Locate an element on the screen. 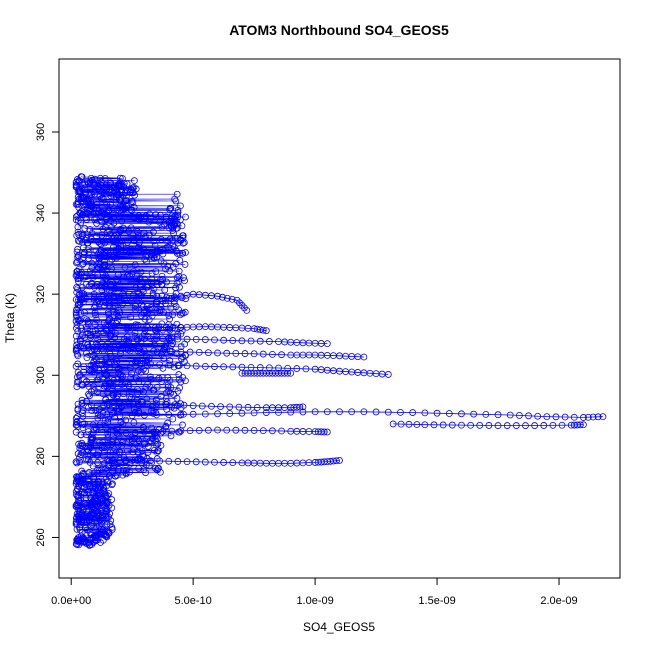 The height and width of the screenshot is (650, 650). chart-title: ATOM3 Northbound SO4_GEOS5 is located at coordinates (339, 30).